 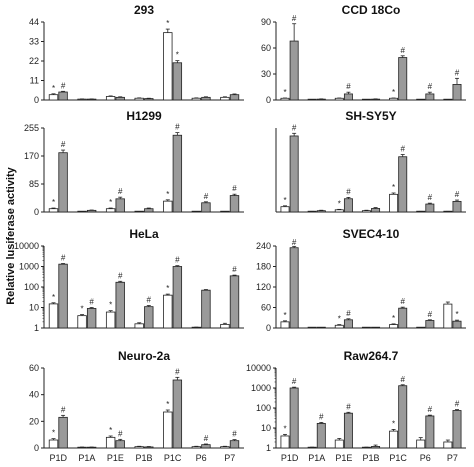 What do you see at coordinates (144, 10) in the screenshot?
I see `chart-title: 293` at bounding box center [144, 10].